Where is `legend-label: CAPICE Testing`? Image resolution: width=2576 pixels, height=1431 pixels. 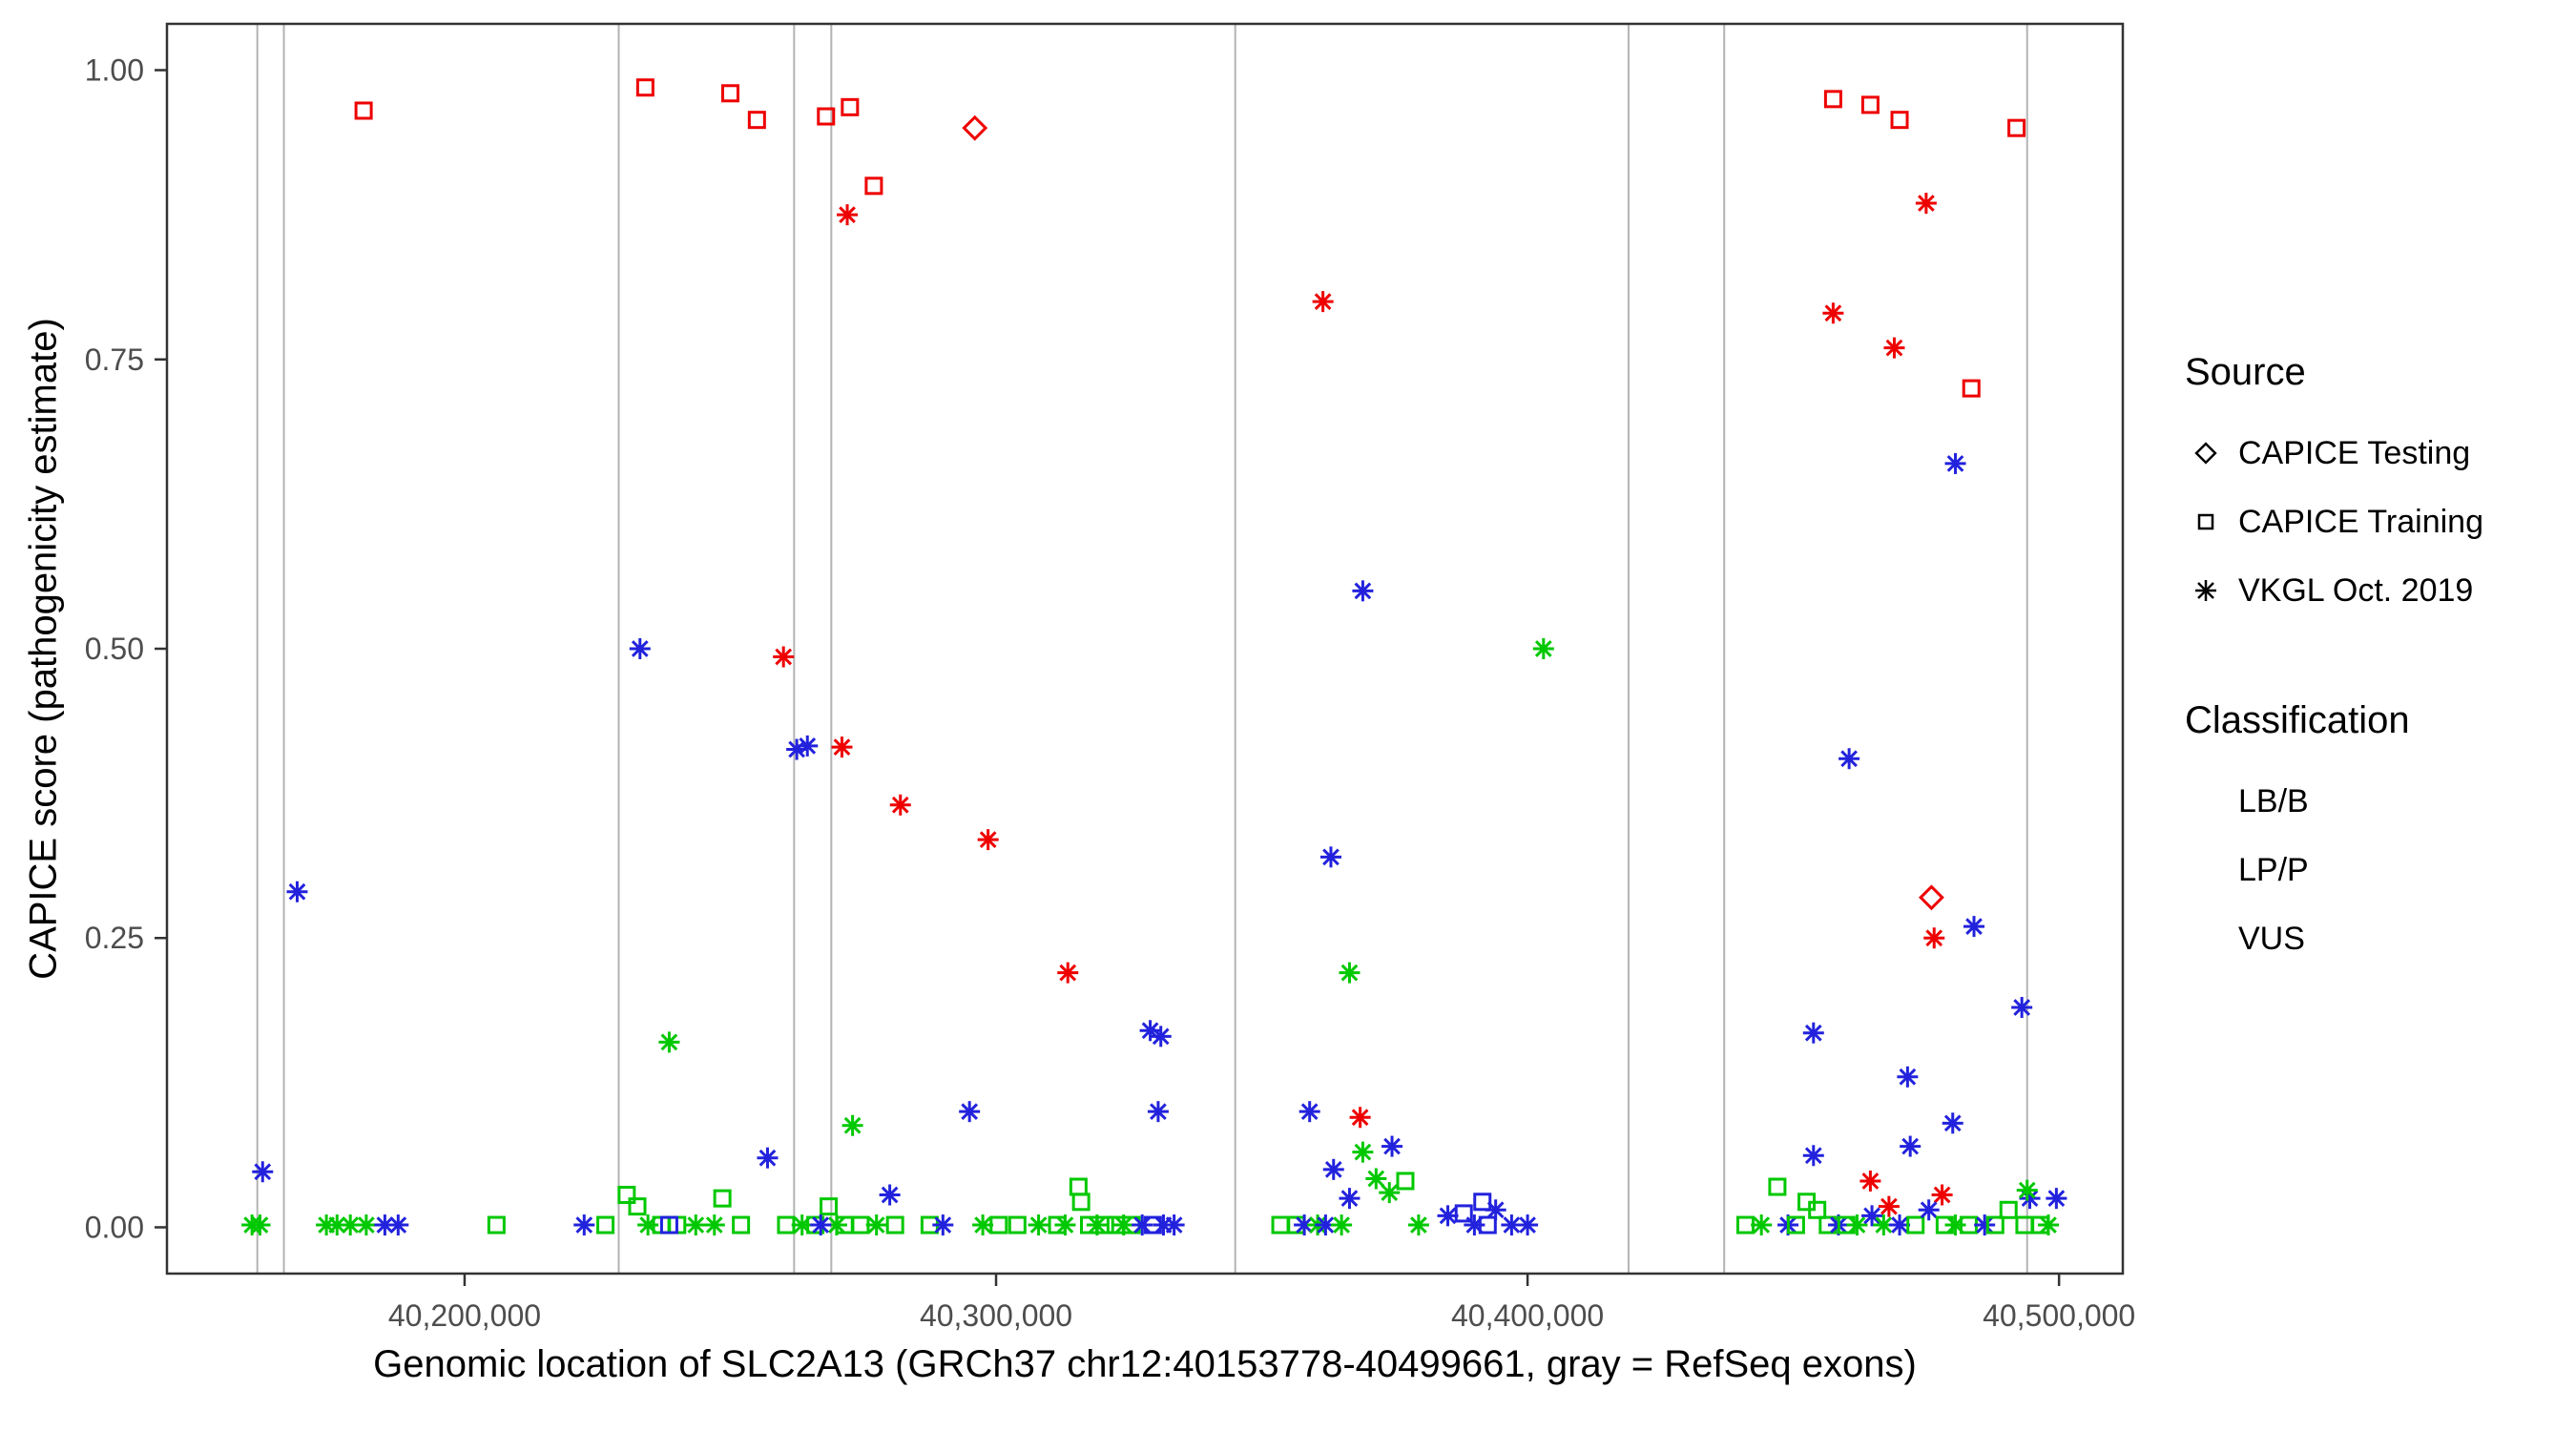
legend-label: CAPICE Testing is located at coordinates (2354, 452).